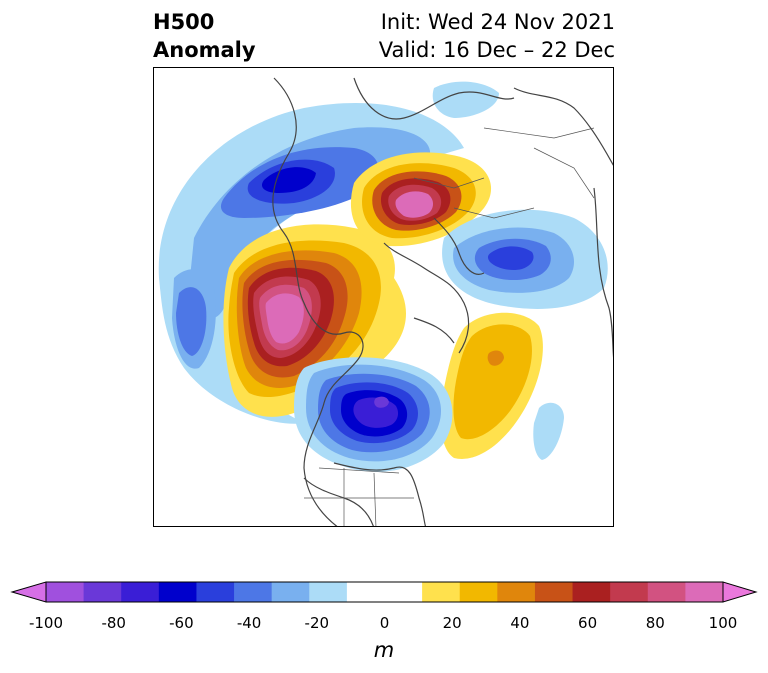  I want to click on colorbar-outline, so click(384, 592).